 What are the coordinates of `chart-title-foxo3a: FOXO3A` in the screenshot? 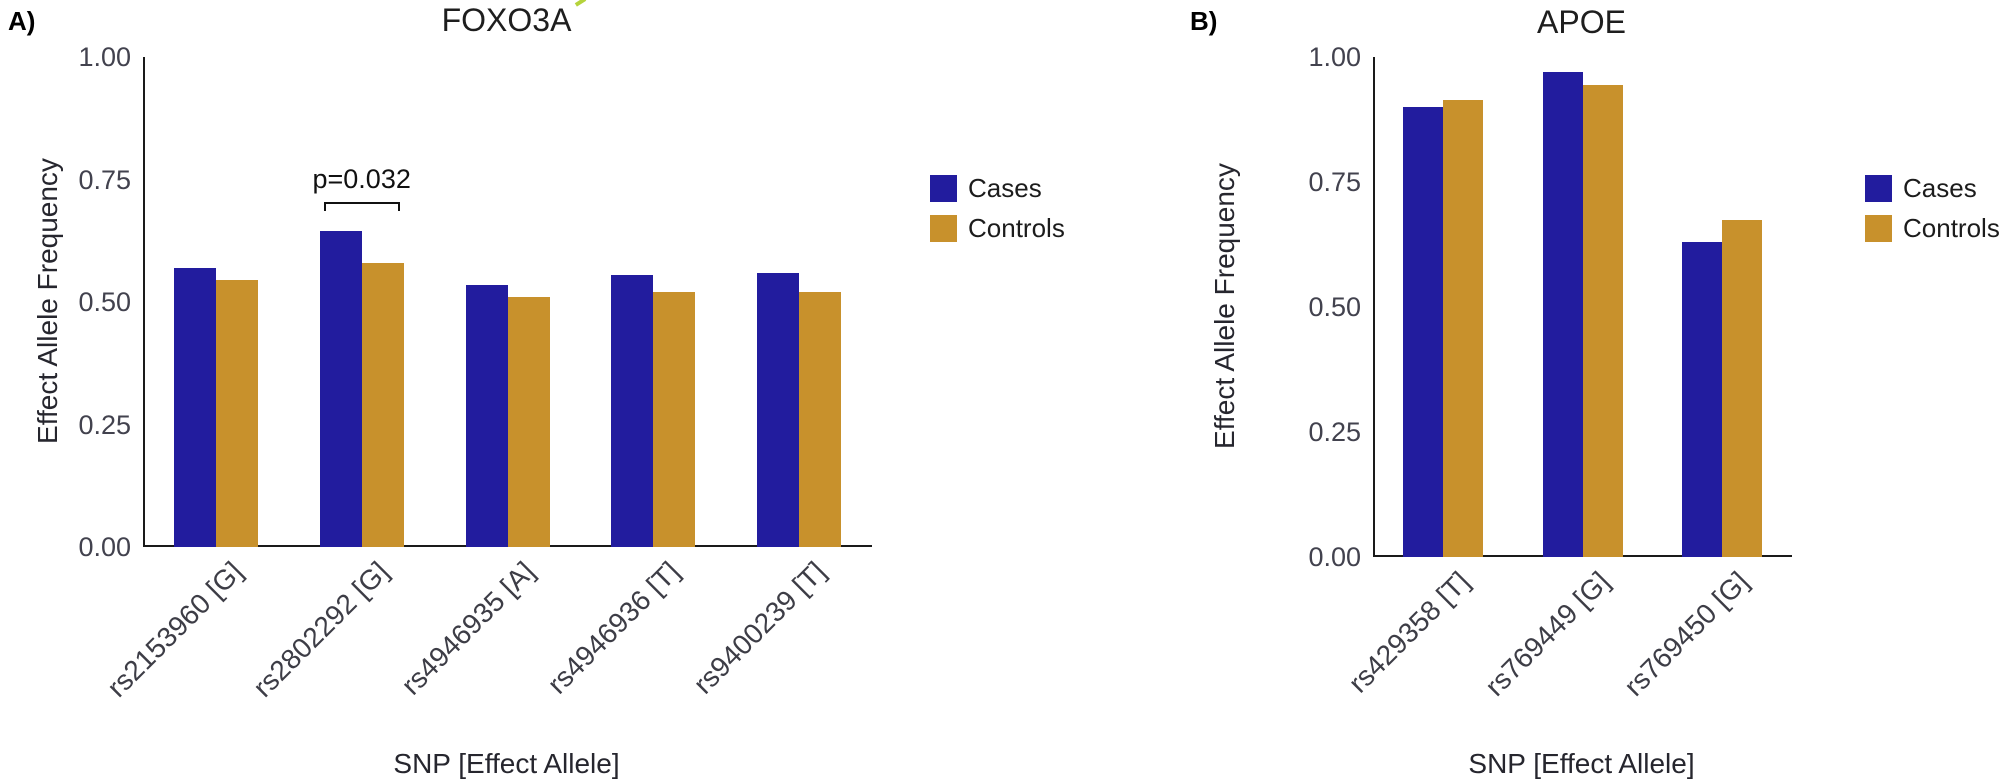 It's located at (506, 20).